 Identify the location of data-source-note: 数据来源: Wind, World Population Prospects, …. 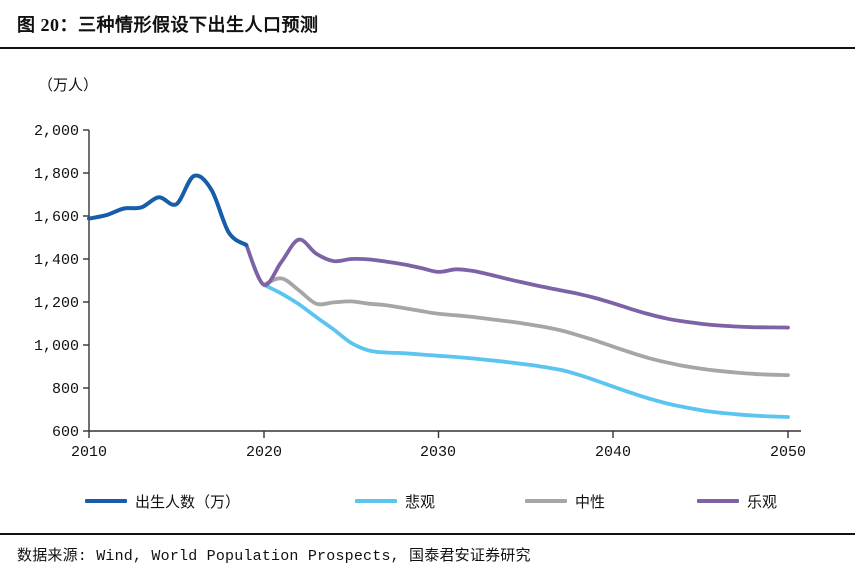
(274, 556).